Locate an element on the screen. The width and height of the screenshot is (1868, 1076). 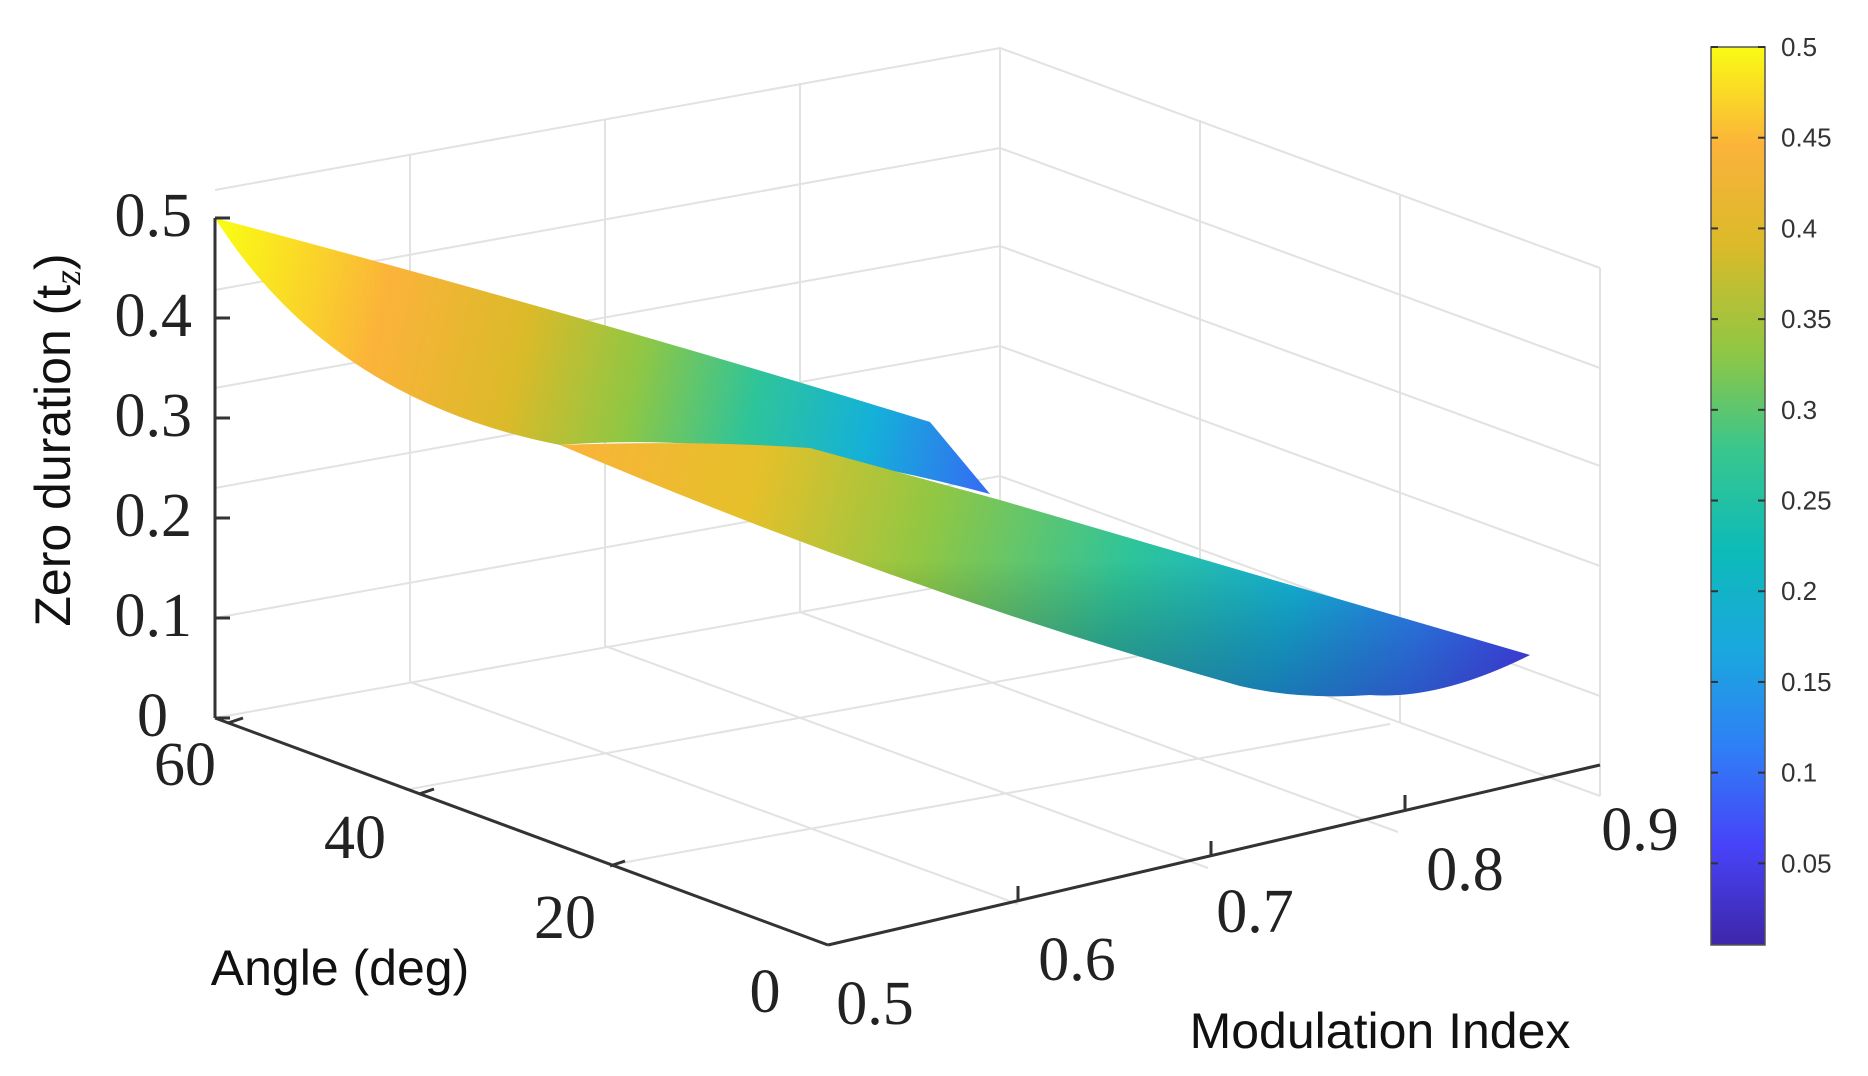
colorbar-tick-label: 0.45 is located at coordinates (1806, 138).